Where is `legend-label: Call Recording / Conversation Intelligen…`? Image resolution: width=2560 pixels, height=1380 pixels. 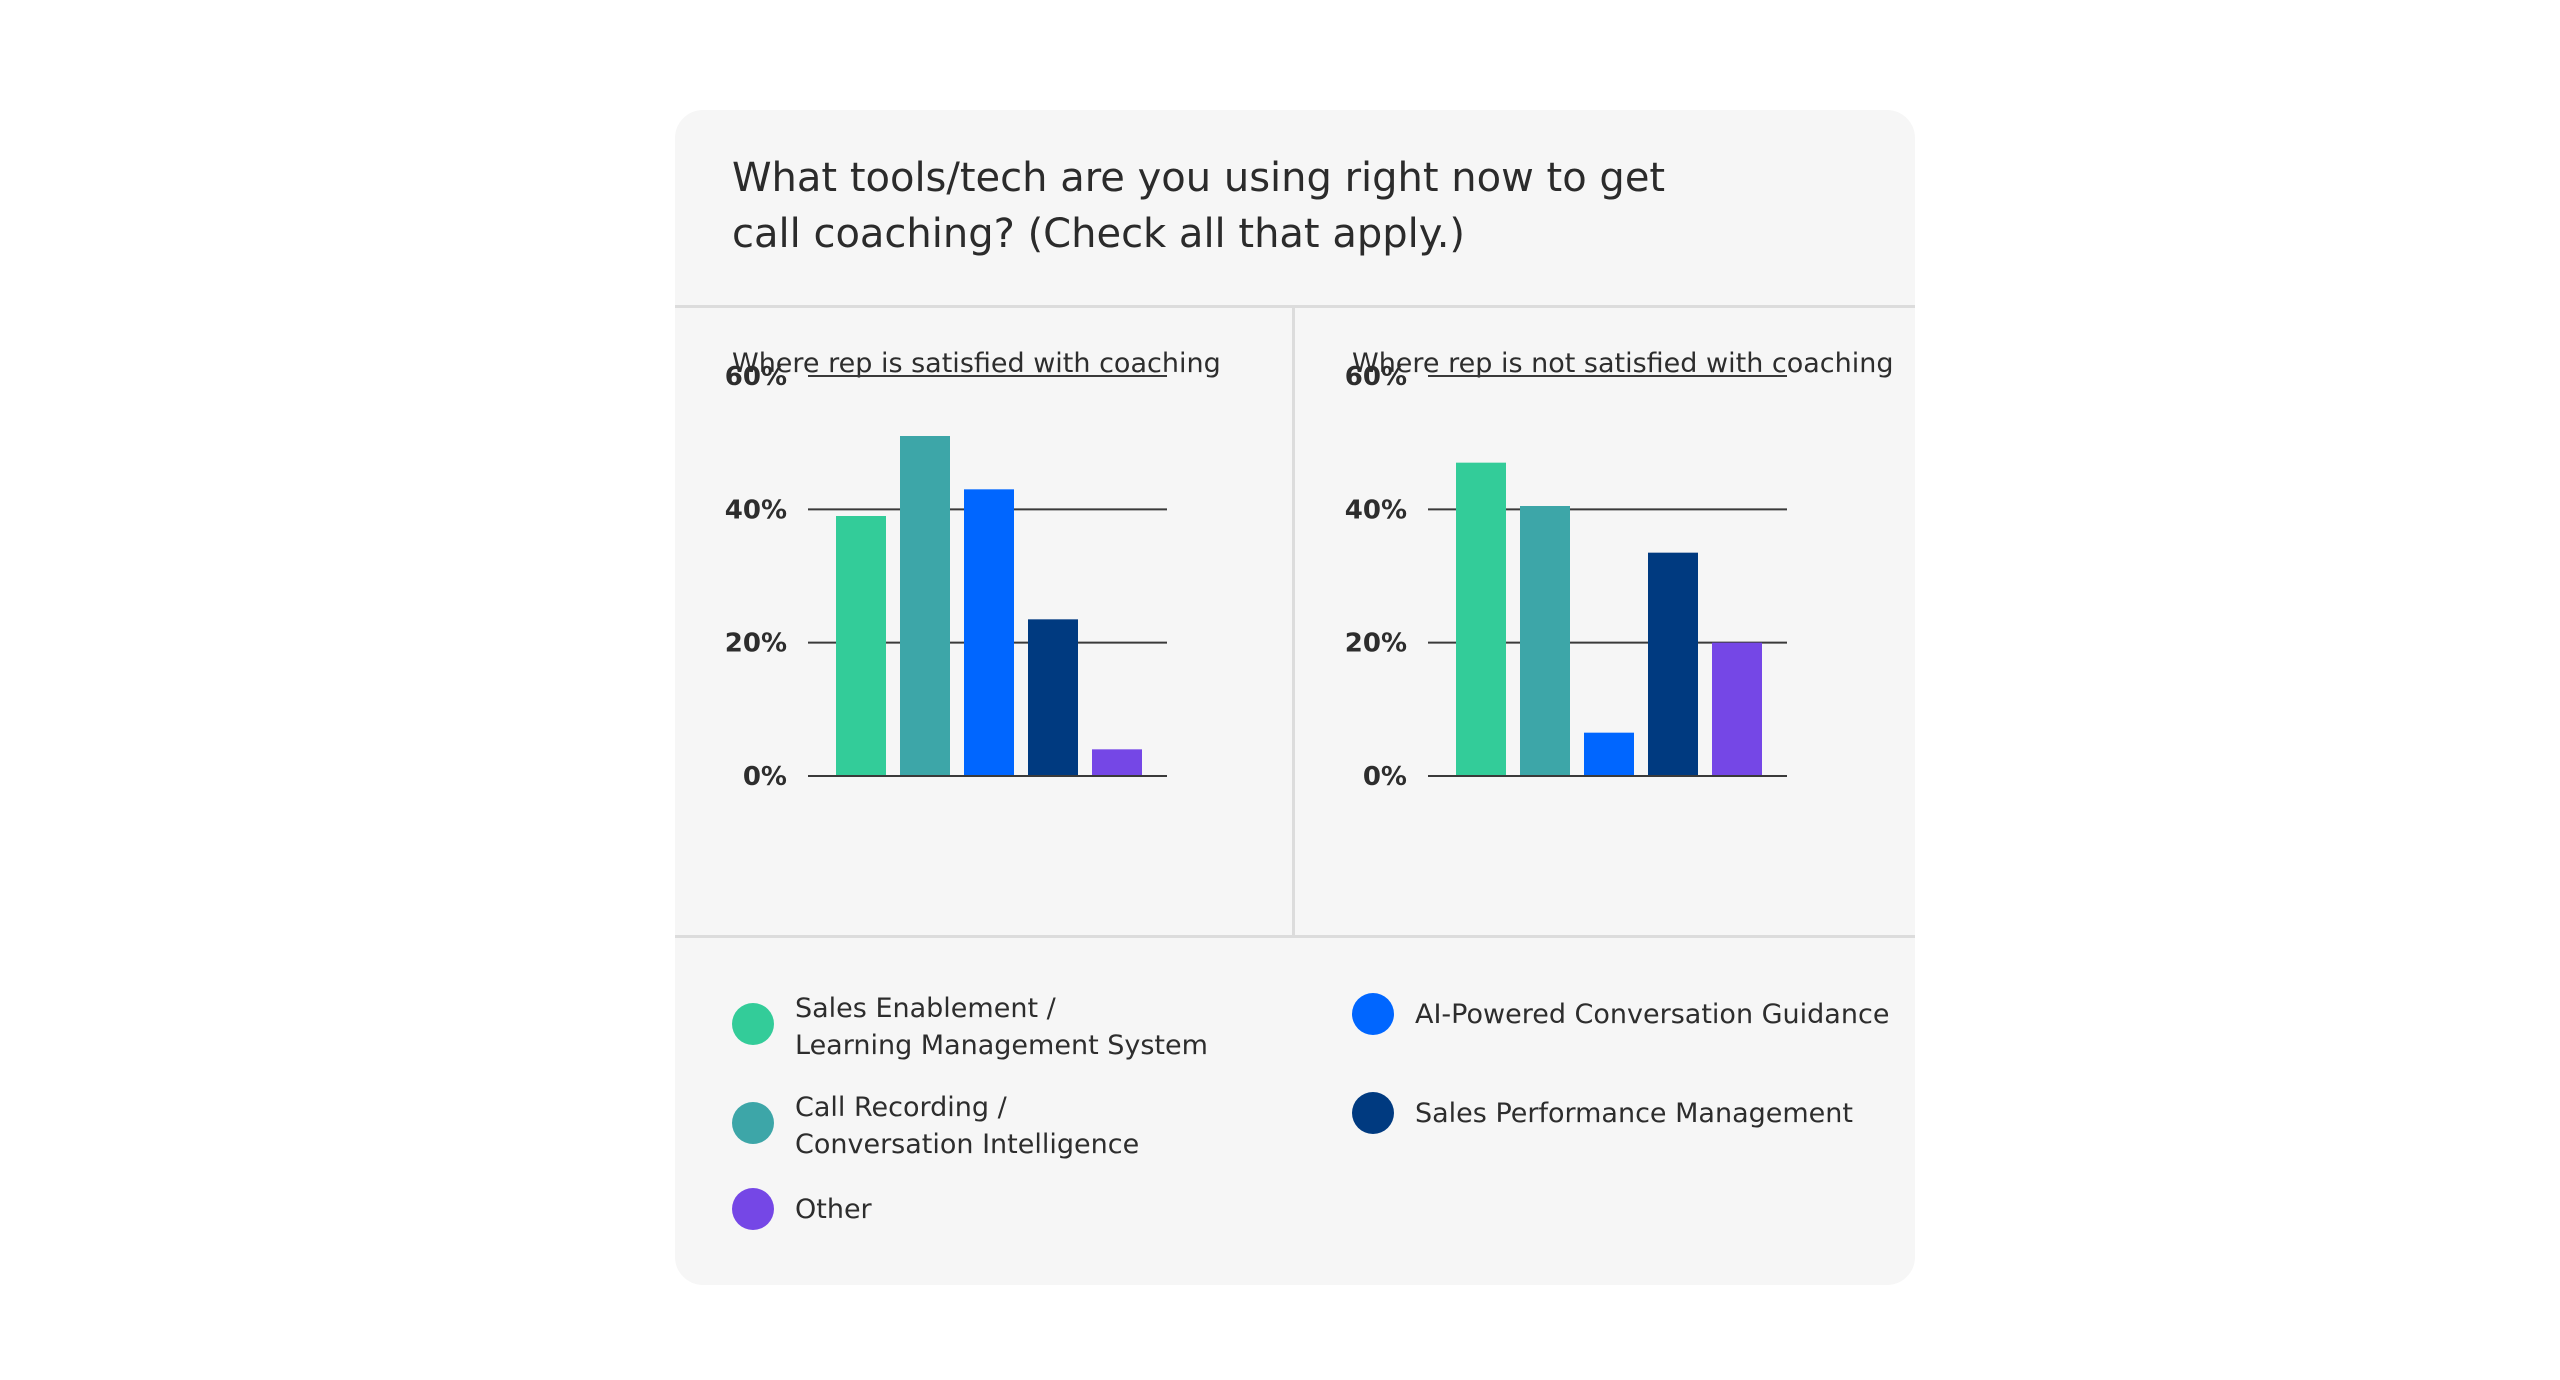 legend-label: Call Recording / Conversation Intelligen… is located at coordinates (967, 1126).